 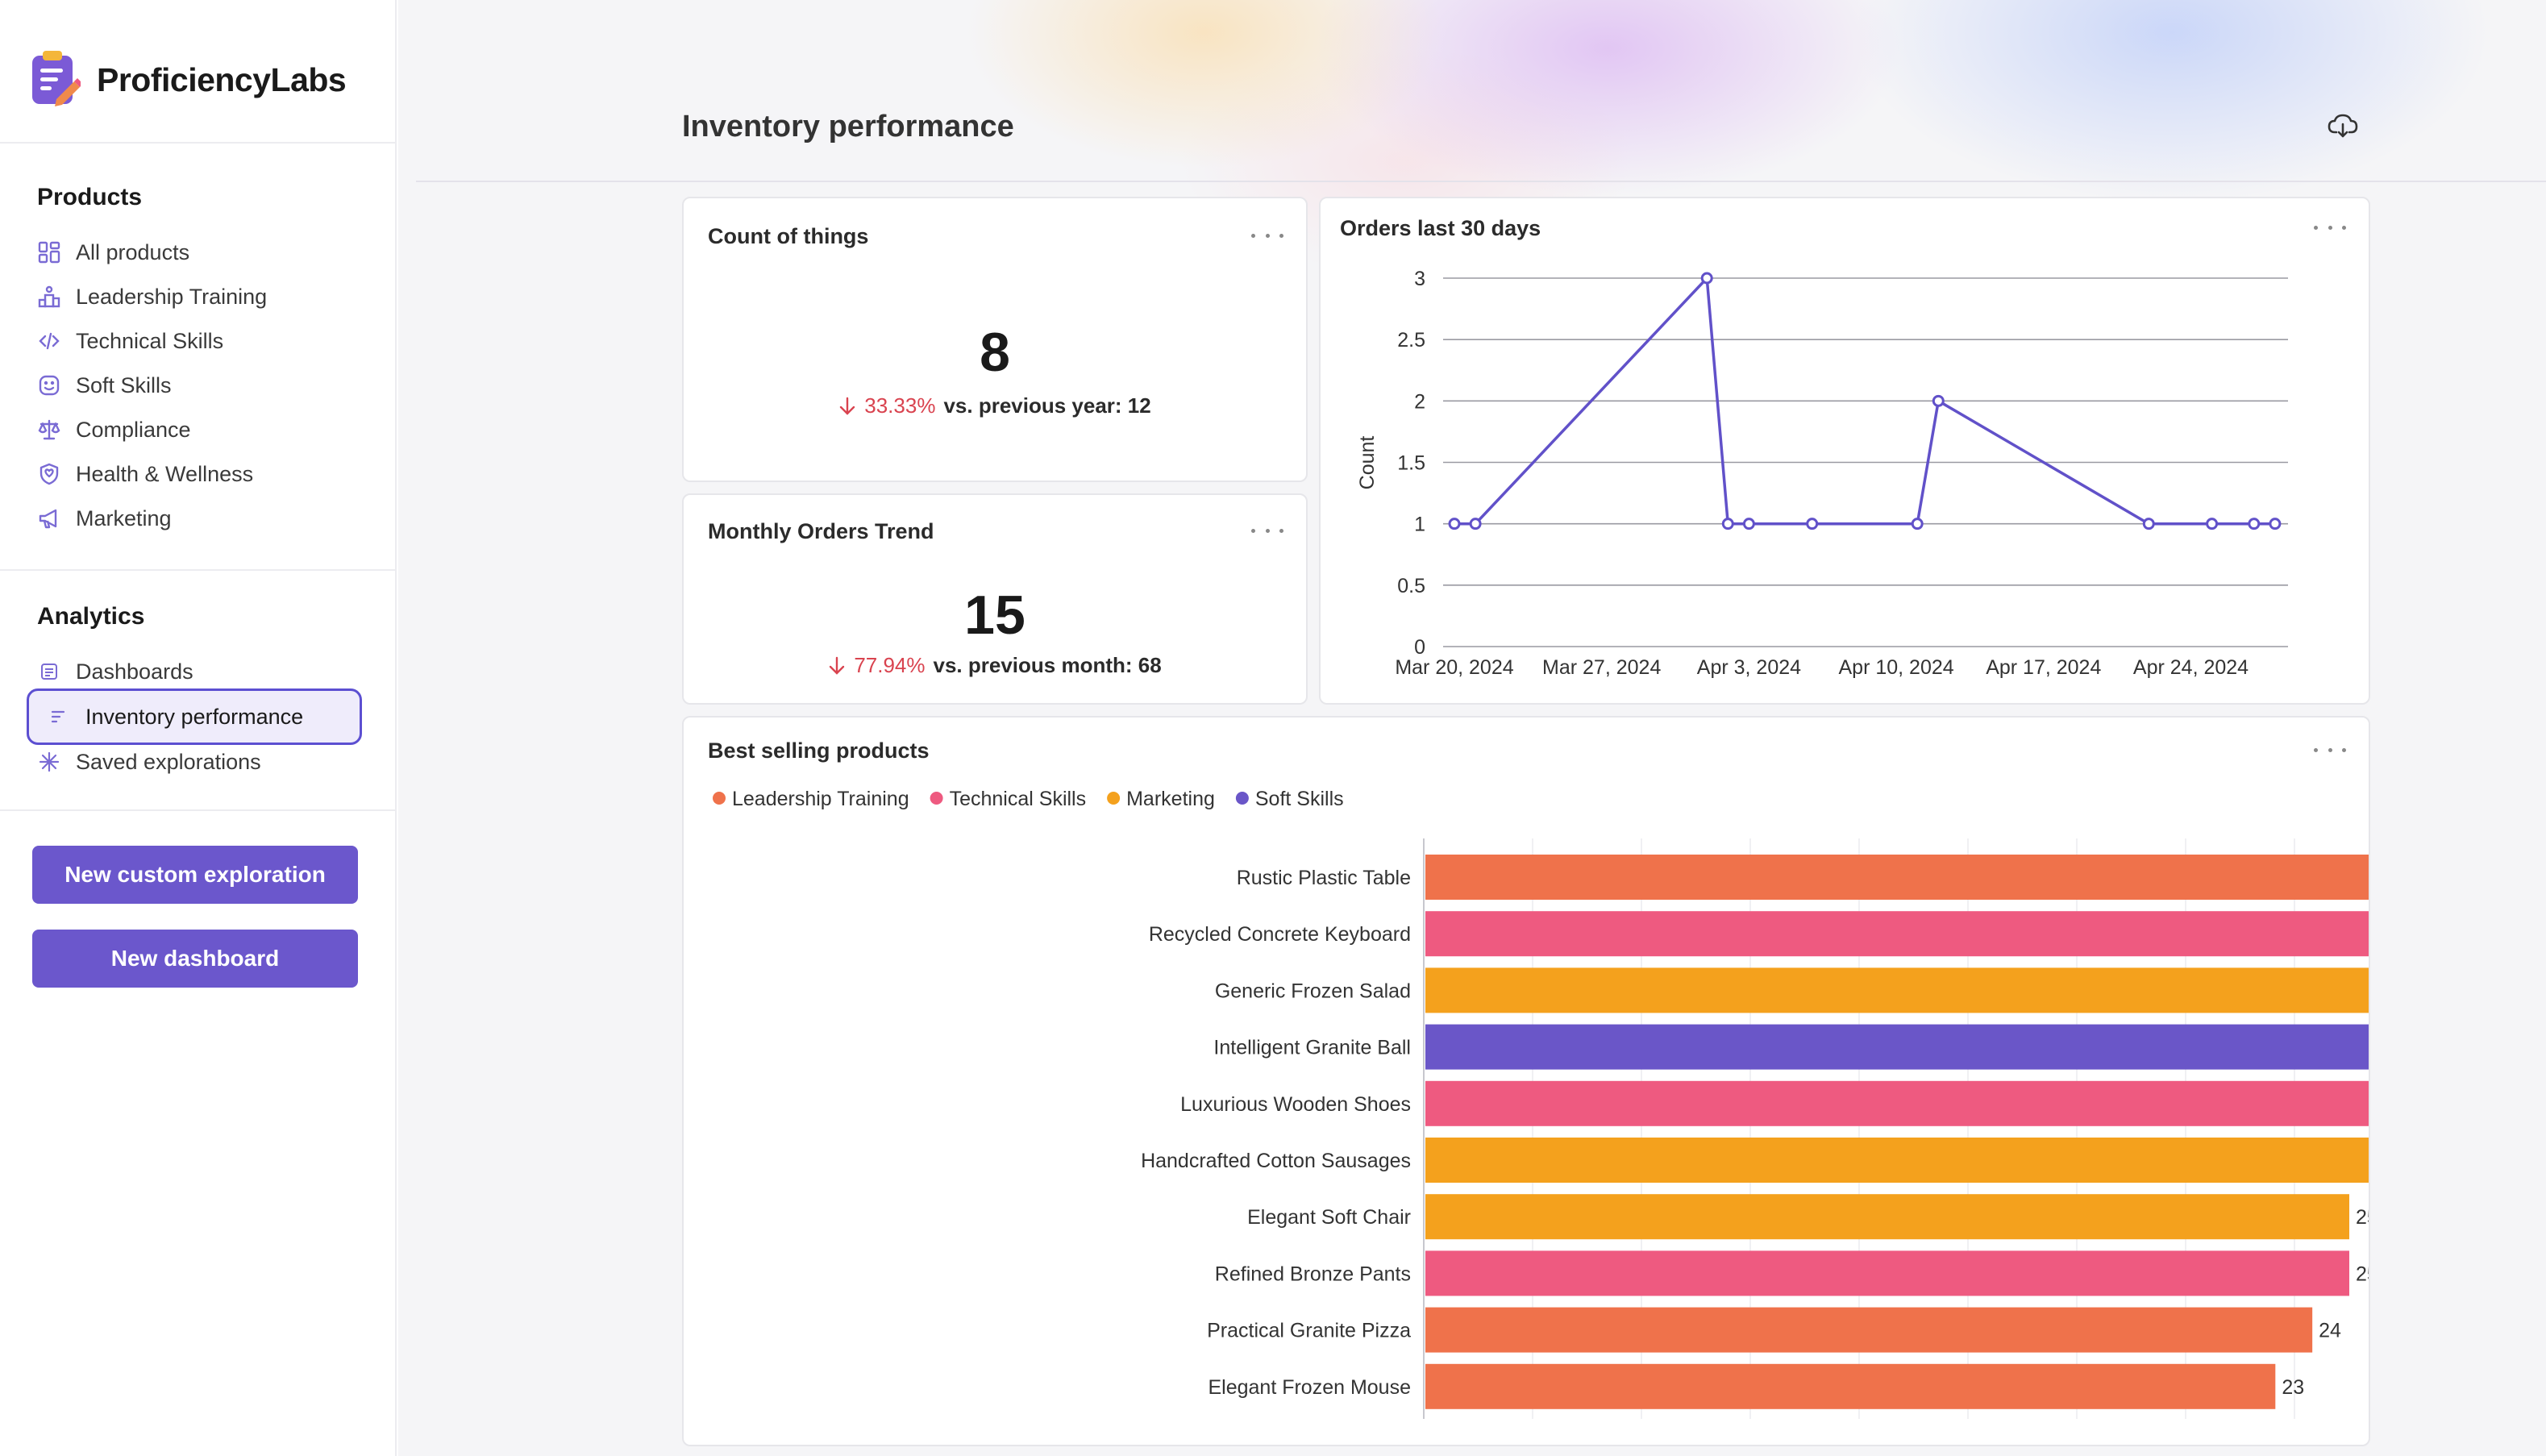 What do you see at coordinates (1047, 405) in the screenshot?
I see `kpi-comparison: vs. previous year: 12` at bounding box center [1047, 405].